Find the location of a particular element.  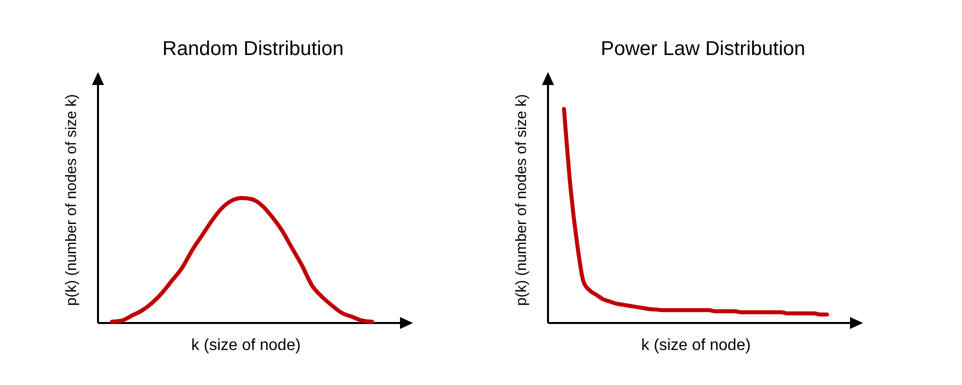

chart-title: Random Distribution is located at coordinates (253, 49).